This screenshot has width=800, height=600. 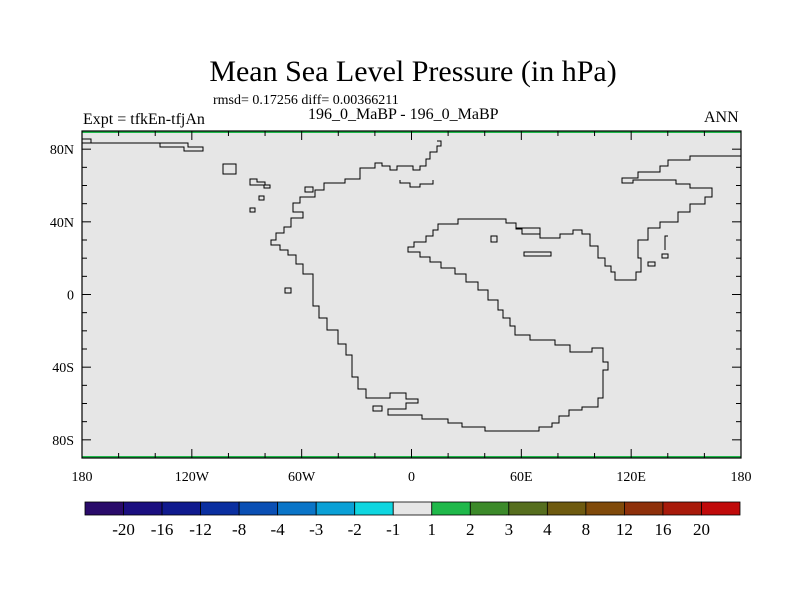 I want to click on colorbar-label: -20, so click(x=123, y=529).